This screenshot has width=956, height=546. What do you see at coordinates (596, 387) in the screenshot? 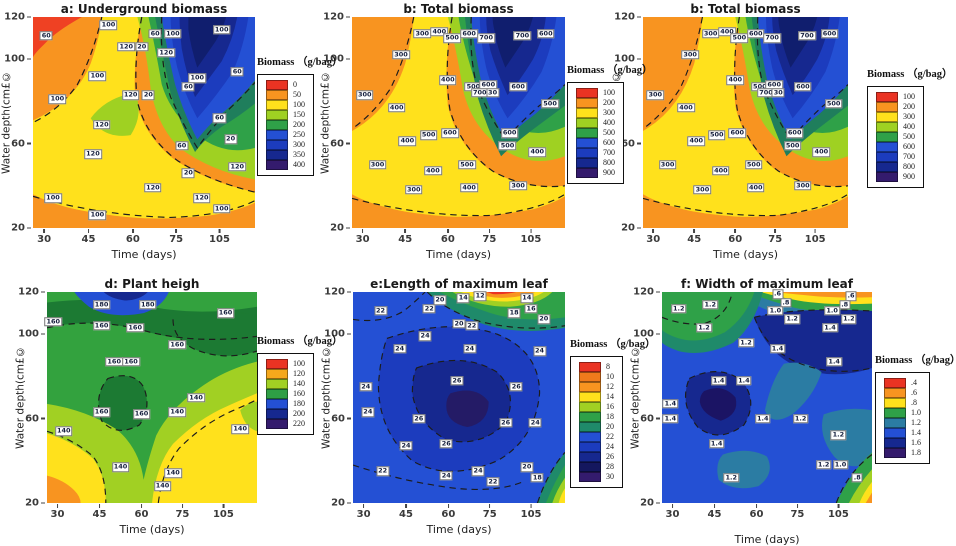
I see `legend-row: 12` at bounding box center [596, 387].